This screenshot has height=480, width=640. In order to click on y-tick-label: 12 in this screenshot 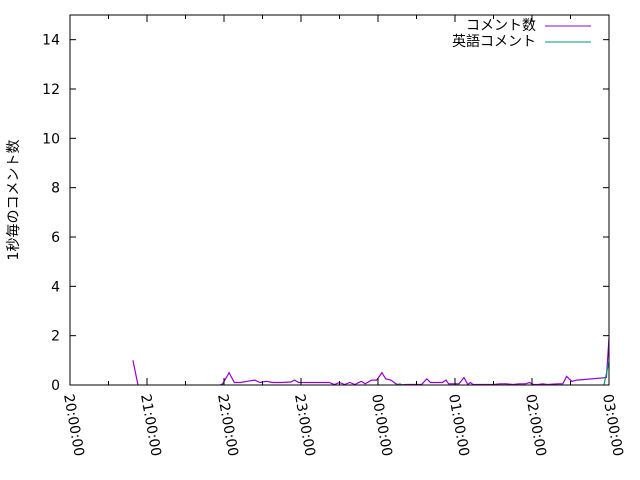, I will do `click(51, 90)`.